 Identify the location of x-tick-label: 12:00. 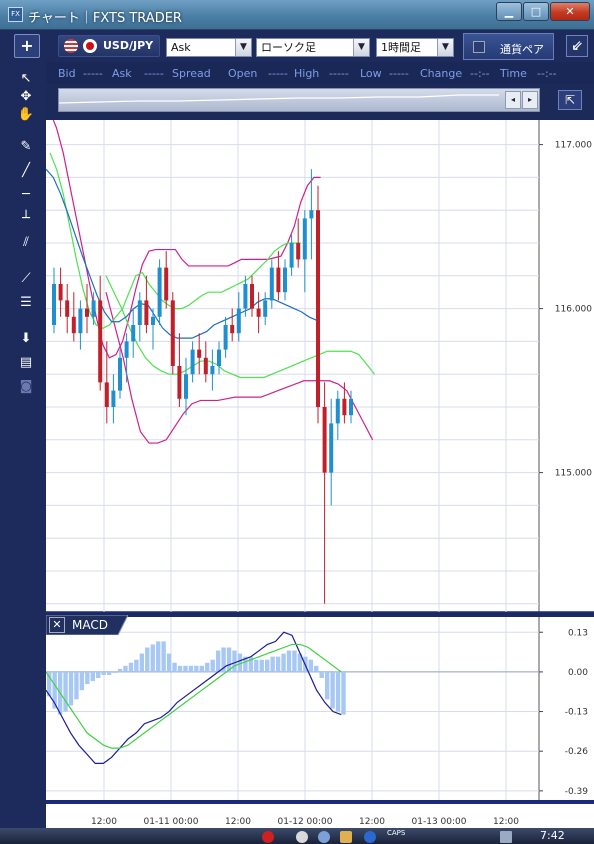
(238, 822).